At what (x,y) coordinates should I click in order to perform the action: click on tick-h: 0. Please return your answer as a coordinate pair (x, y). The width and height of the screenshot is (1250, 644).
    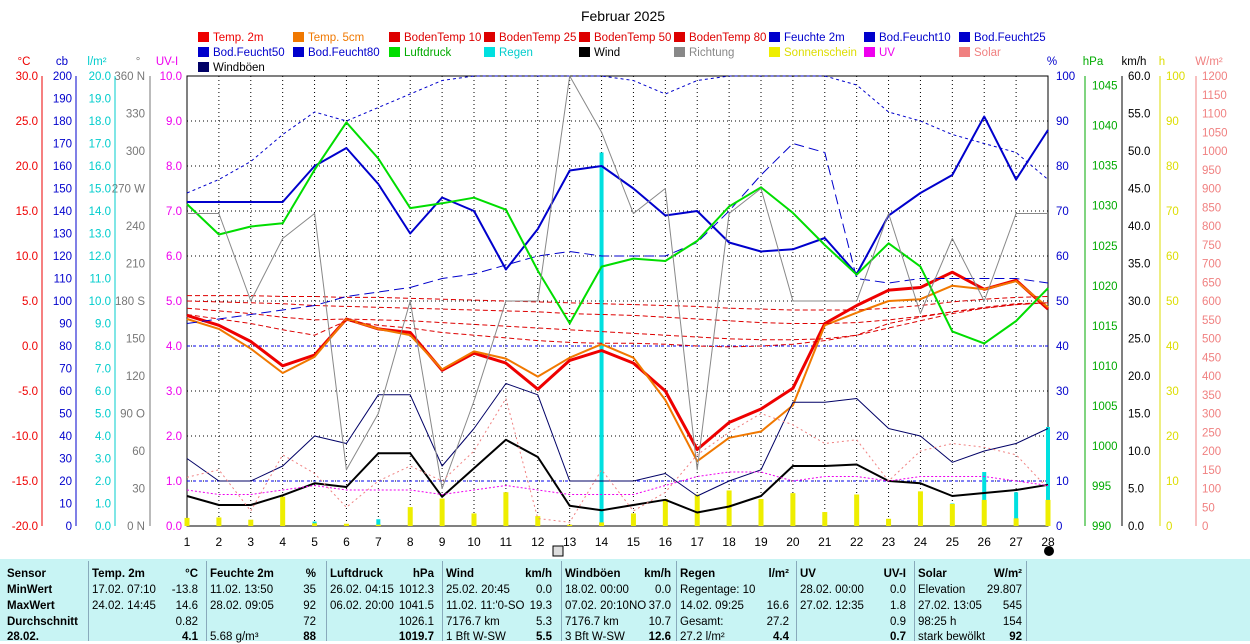
    Looking at the image, I should click on (1169, 527).